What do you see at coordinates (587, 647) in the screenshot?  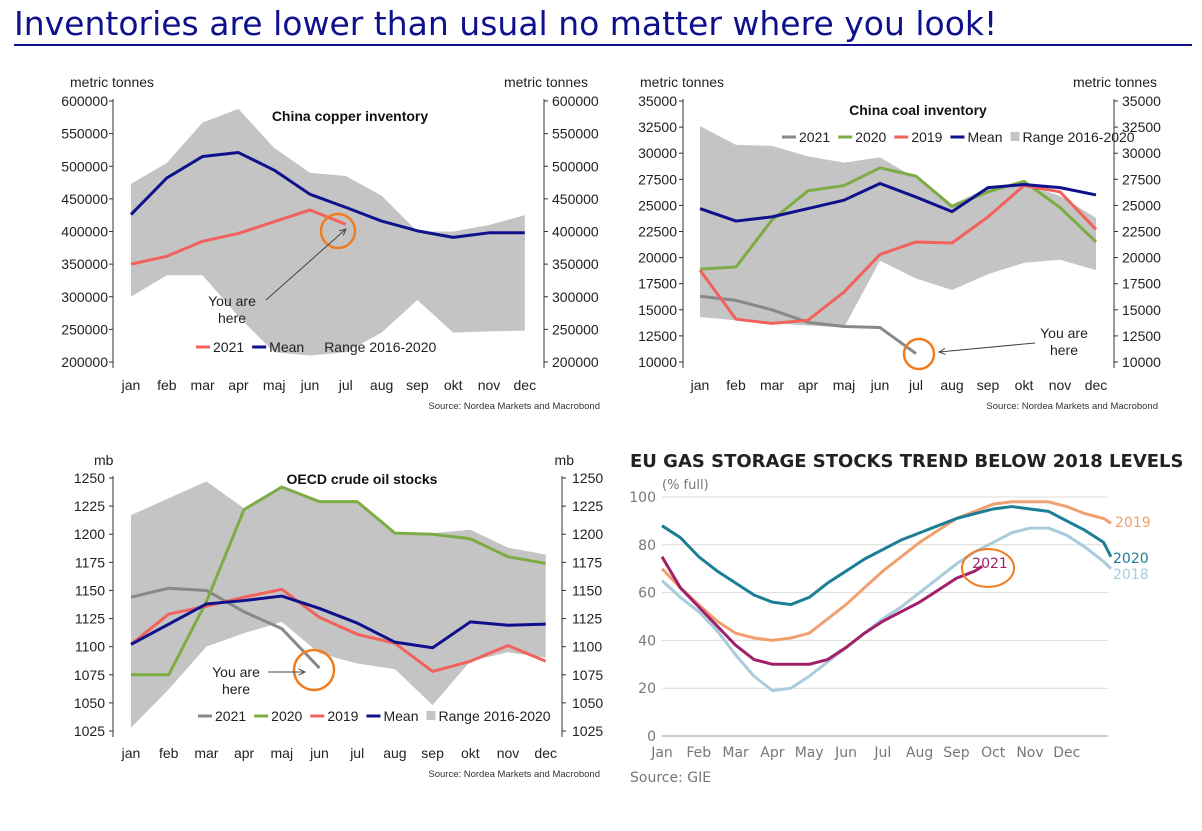 I see `y-tick-label: 1100` at bounding box center [587, 647].